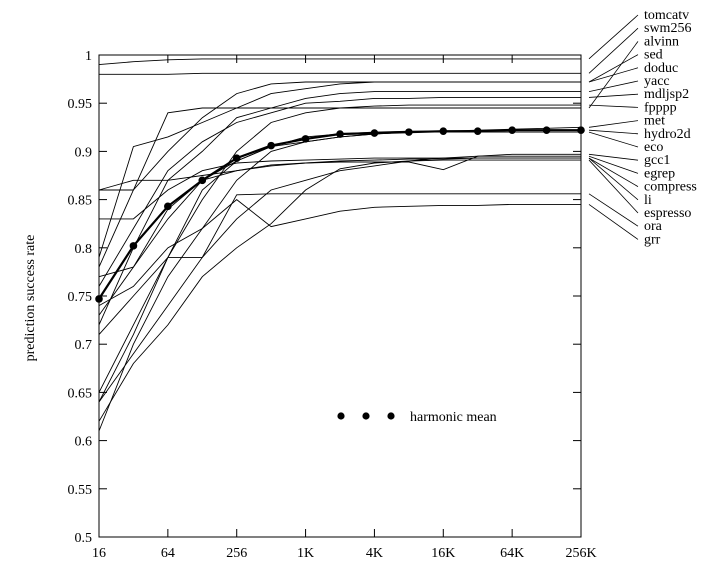 This screenshot has width=714, height=569. What do you see at coordinates (648, 200) in the screenshot?
I see `series-label-li: li` at bounding box center [648, 200].